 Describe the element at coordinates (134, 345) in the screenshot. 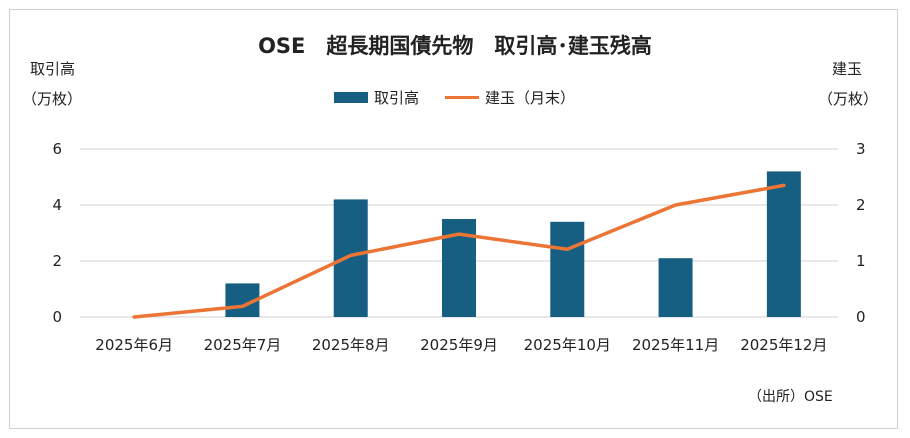

I see `x-tick-label: 2025年6月` at that location.